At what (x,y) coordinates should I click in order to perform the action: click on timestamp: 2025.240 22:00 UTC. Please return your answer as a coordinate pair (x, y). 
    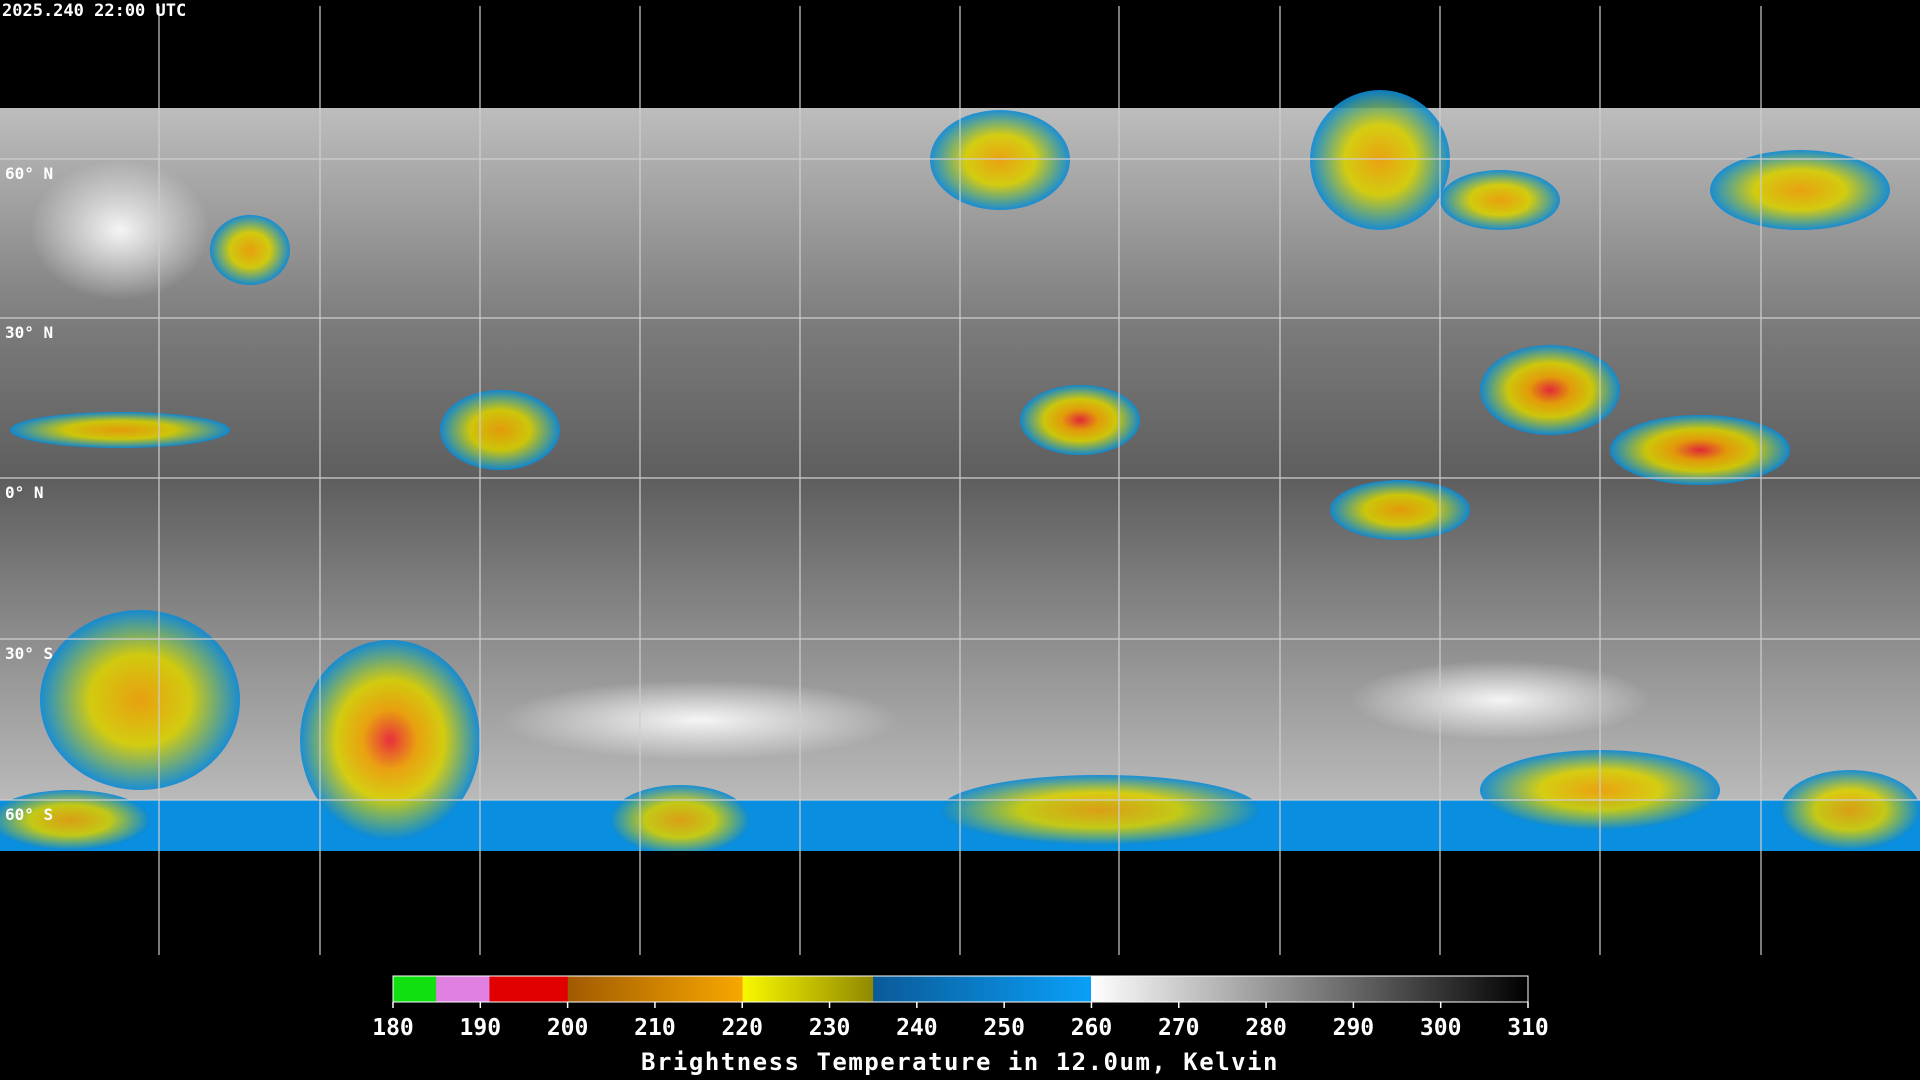
    Looking at the image, I should click on (94, 11).